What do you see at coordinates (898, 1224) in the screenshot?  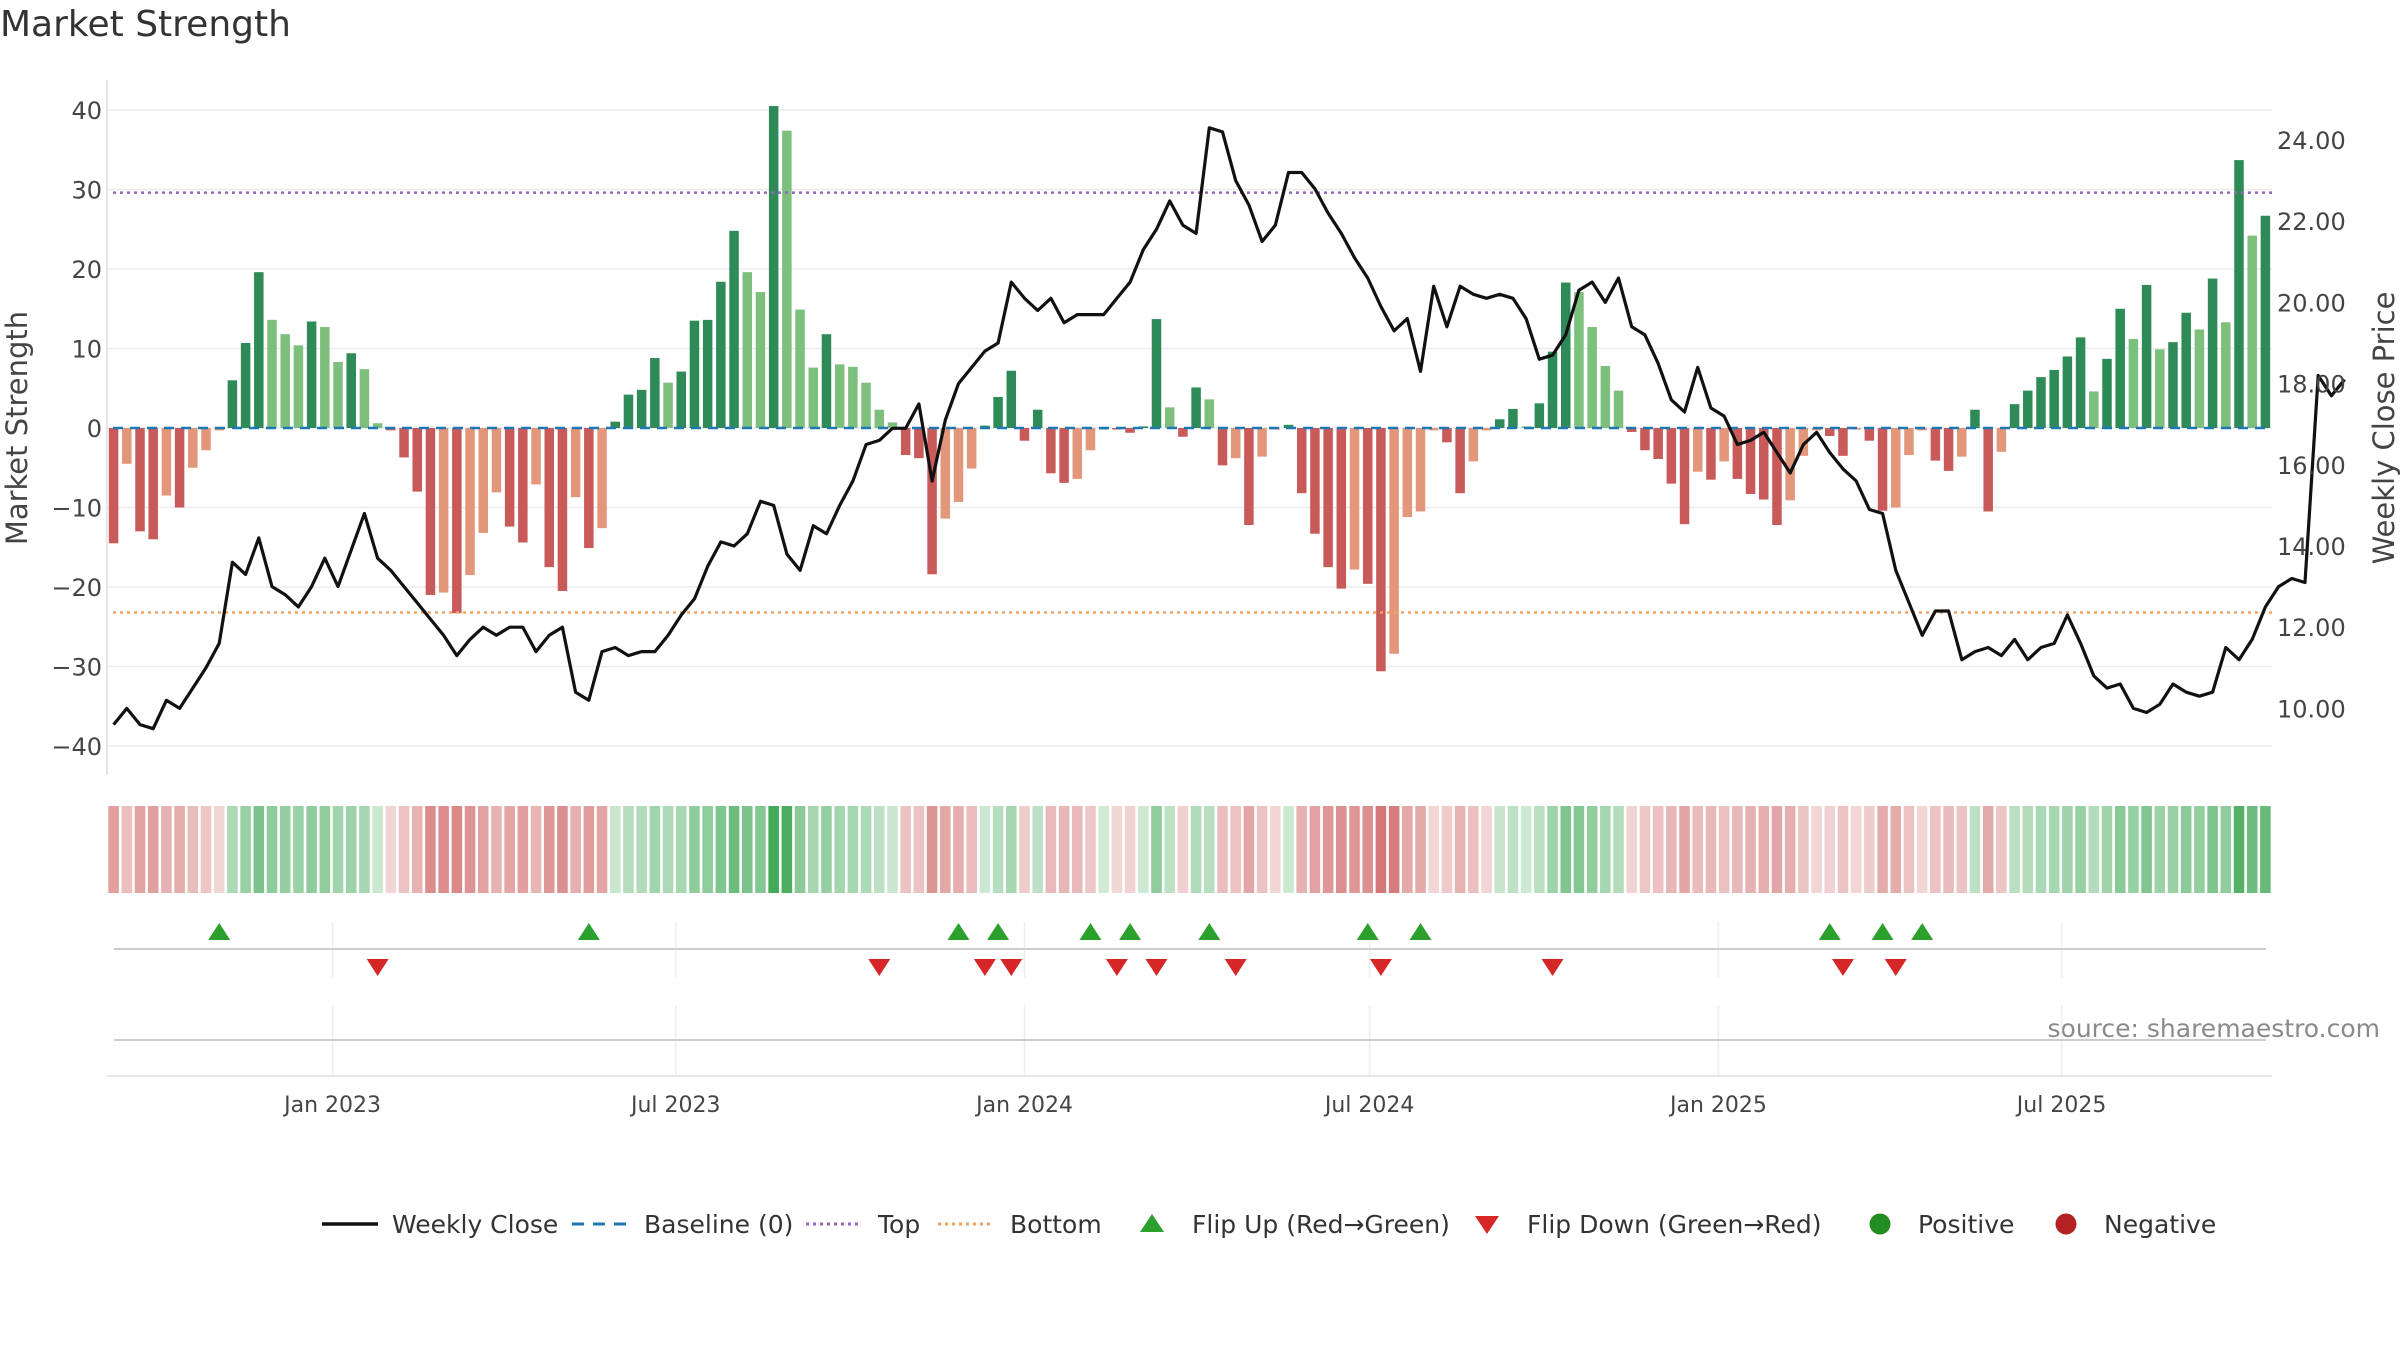 I see `legend-label: Top` at bounding box center [898, 1224].